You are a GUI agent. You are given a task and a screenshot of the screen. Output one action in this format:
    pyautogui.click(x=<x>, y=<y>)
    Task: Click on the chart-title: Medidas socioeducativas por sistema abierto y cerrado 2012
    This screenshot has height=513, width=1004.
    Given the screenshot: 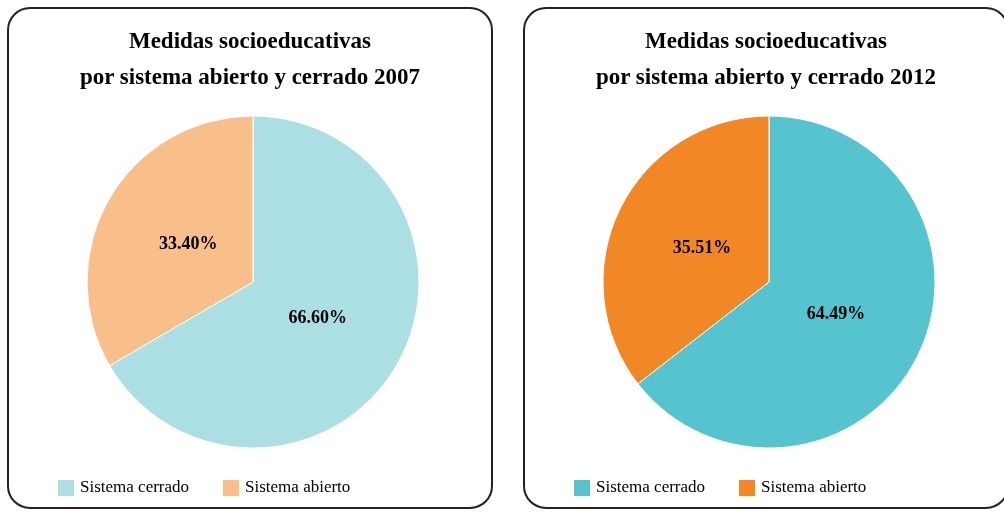 What is the action you would take?
    pyautogui.click(x=766, y=58)
    